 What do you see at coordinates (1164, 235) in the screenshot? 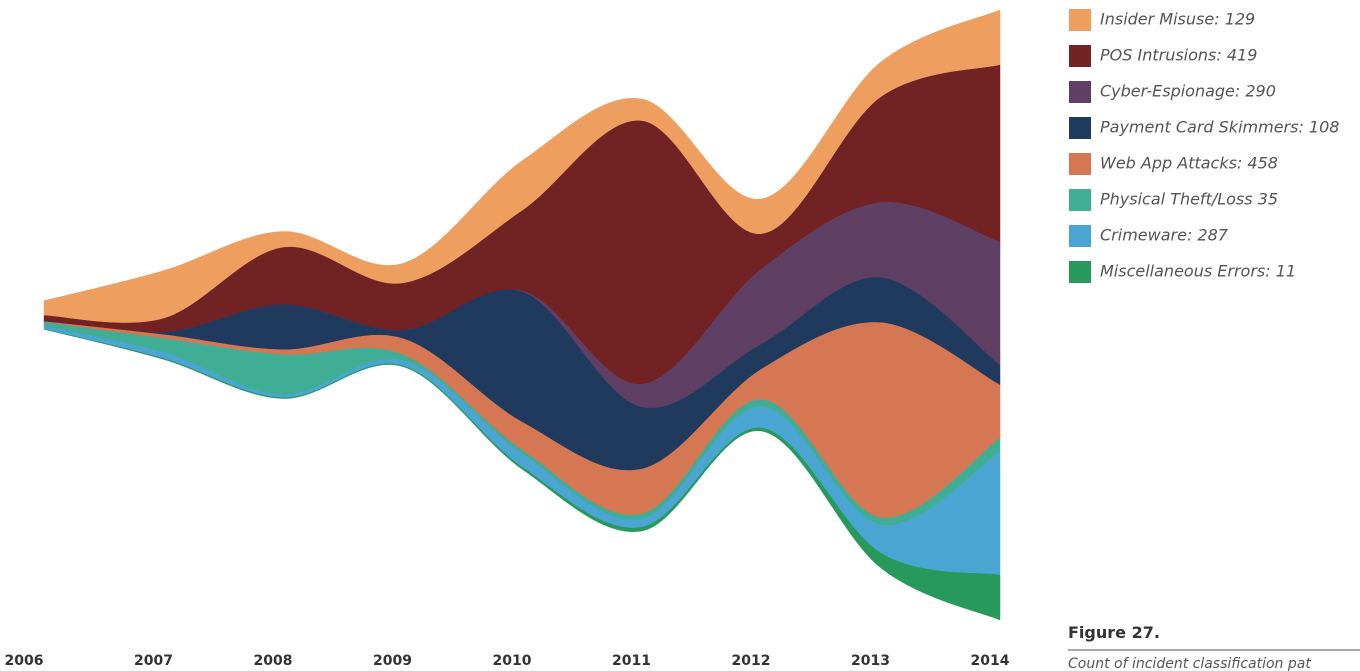
I see `legend-label: Crimeware: 287` at bounding box center [1164, 235].